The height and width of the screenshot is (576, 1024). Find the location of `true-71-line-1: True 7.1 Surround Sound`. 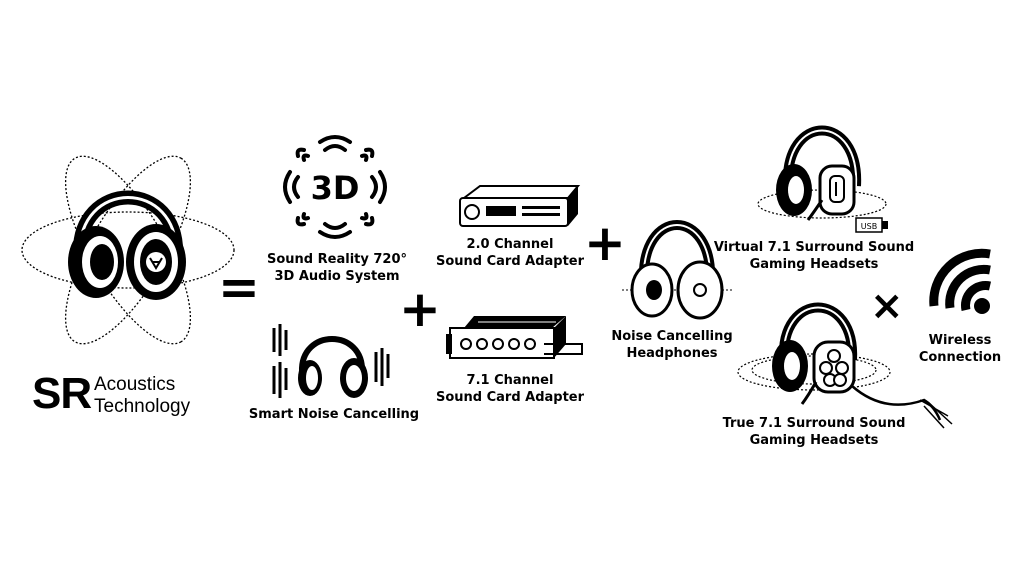

true-71-line-1: True 7.1 Surround Sound is located at coordinates (814, 423).